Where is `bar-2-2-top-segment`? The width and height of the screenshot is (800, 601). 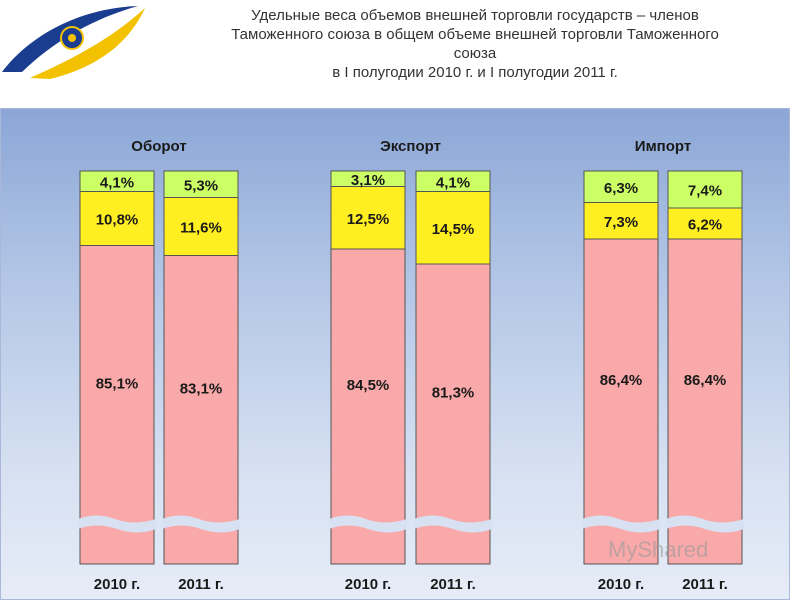
bar-2-2-top-segment is located at coordinates (453, 181).